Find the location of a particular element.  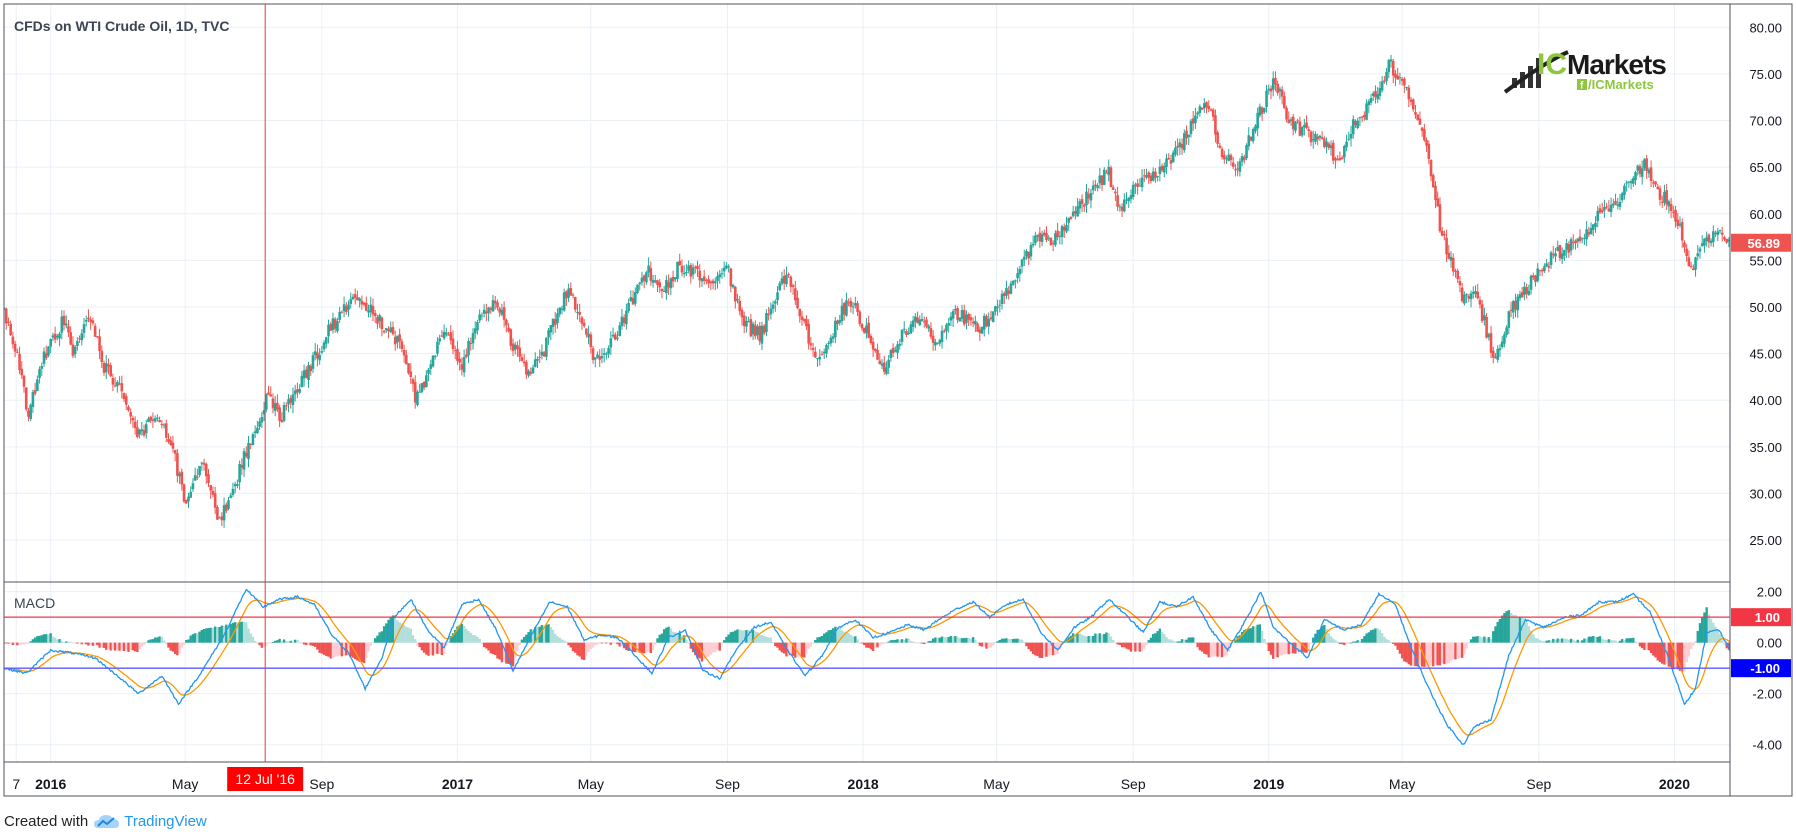

macd-title: MACD is located at coordinates (34, 603).